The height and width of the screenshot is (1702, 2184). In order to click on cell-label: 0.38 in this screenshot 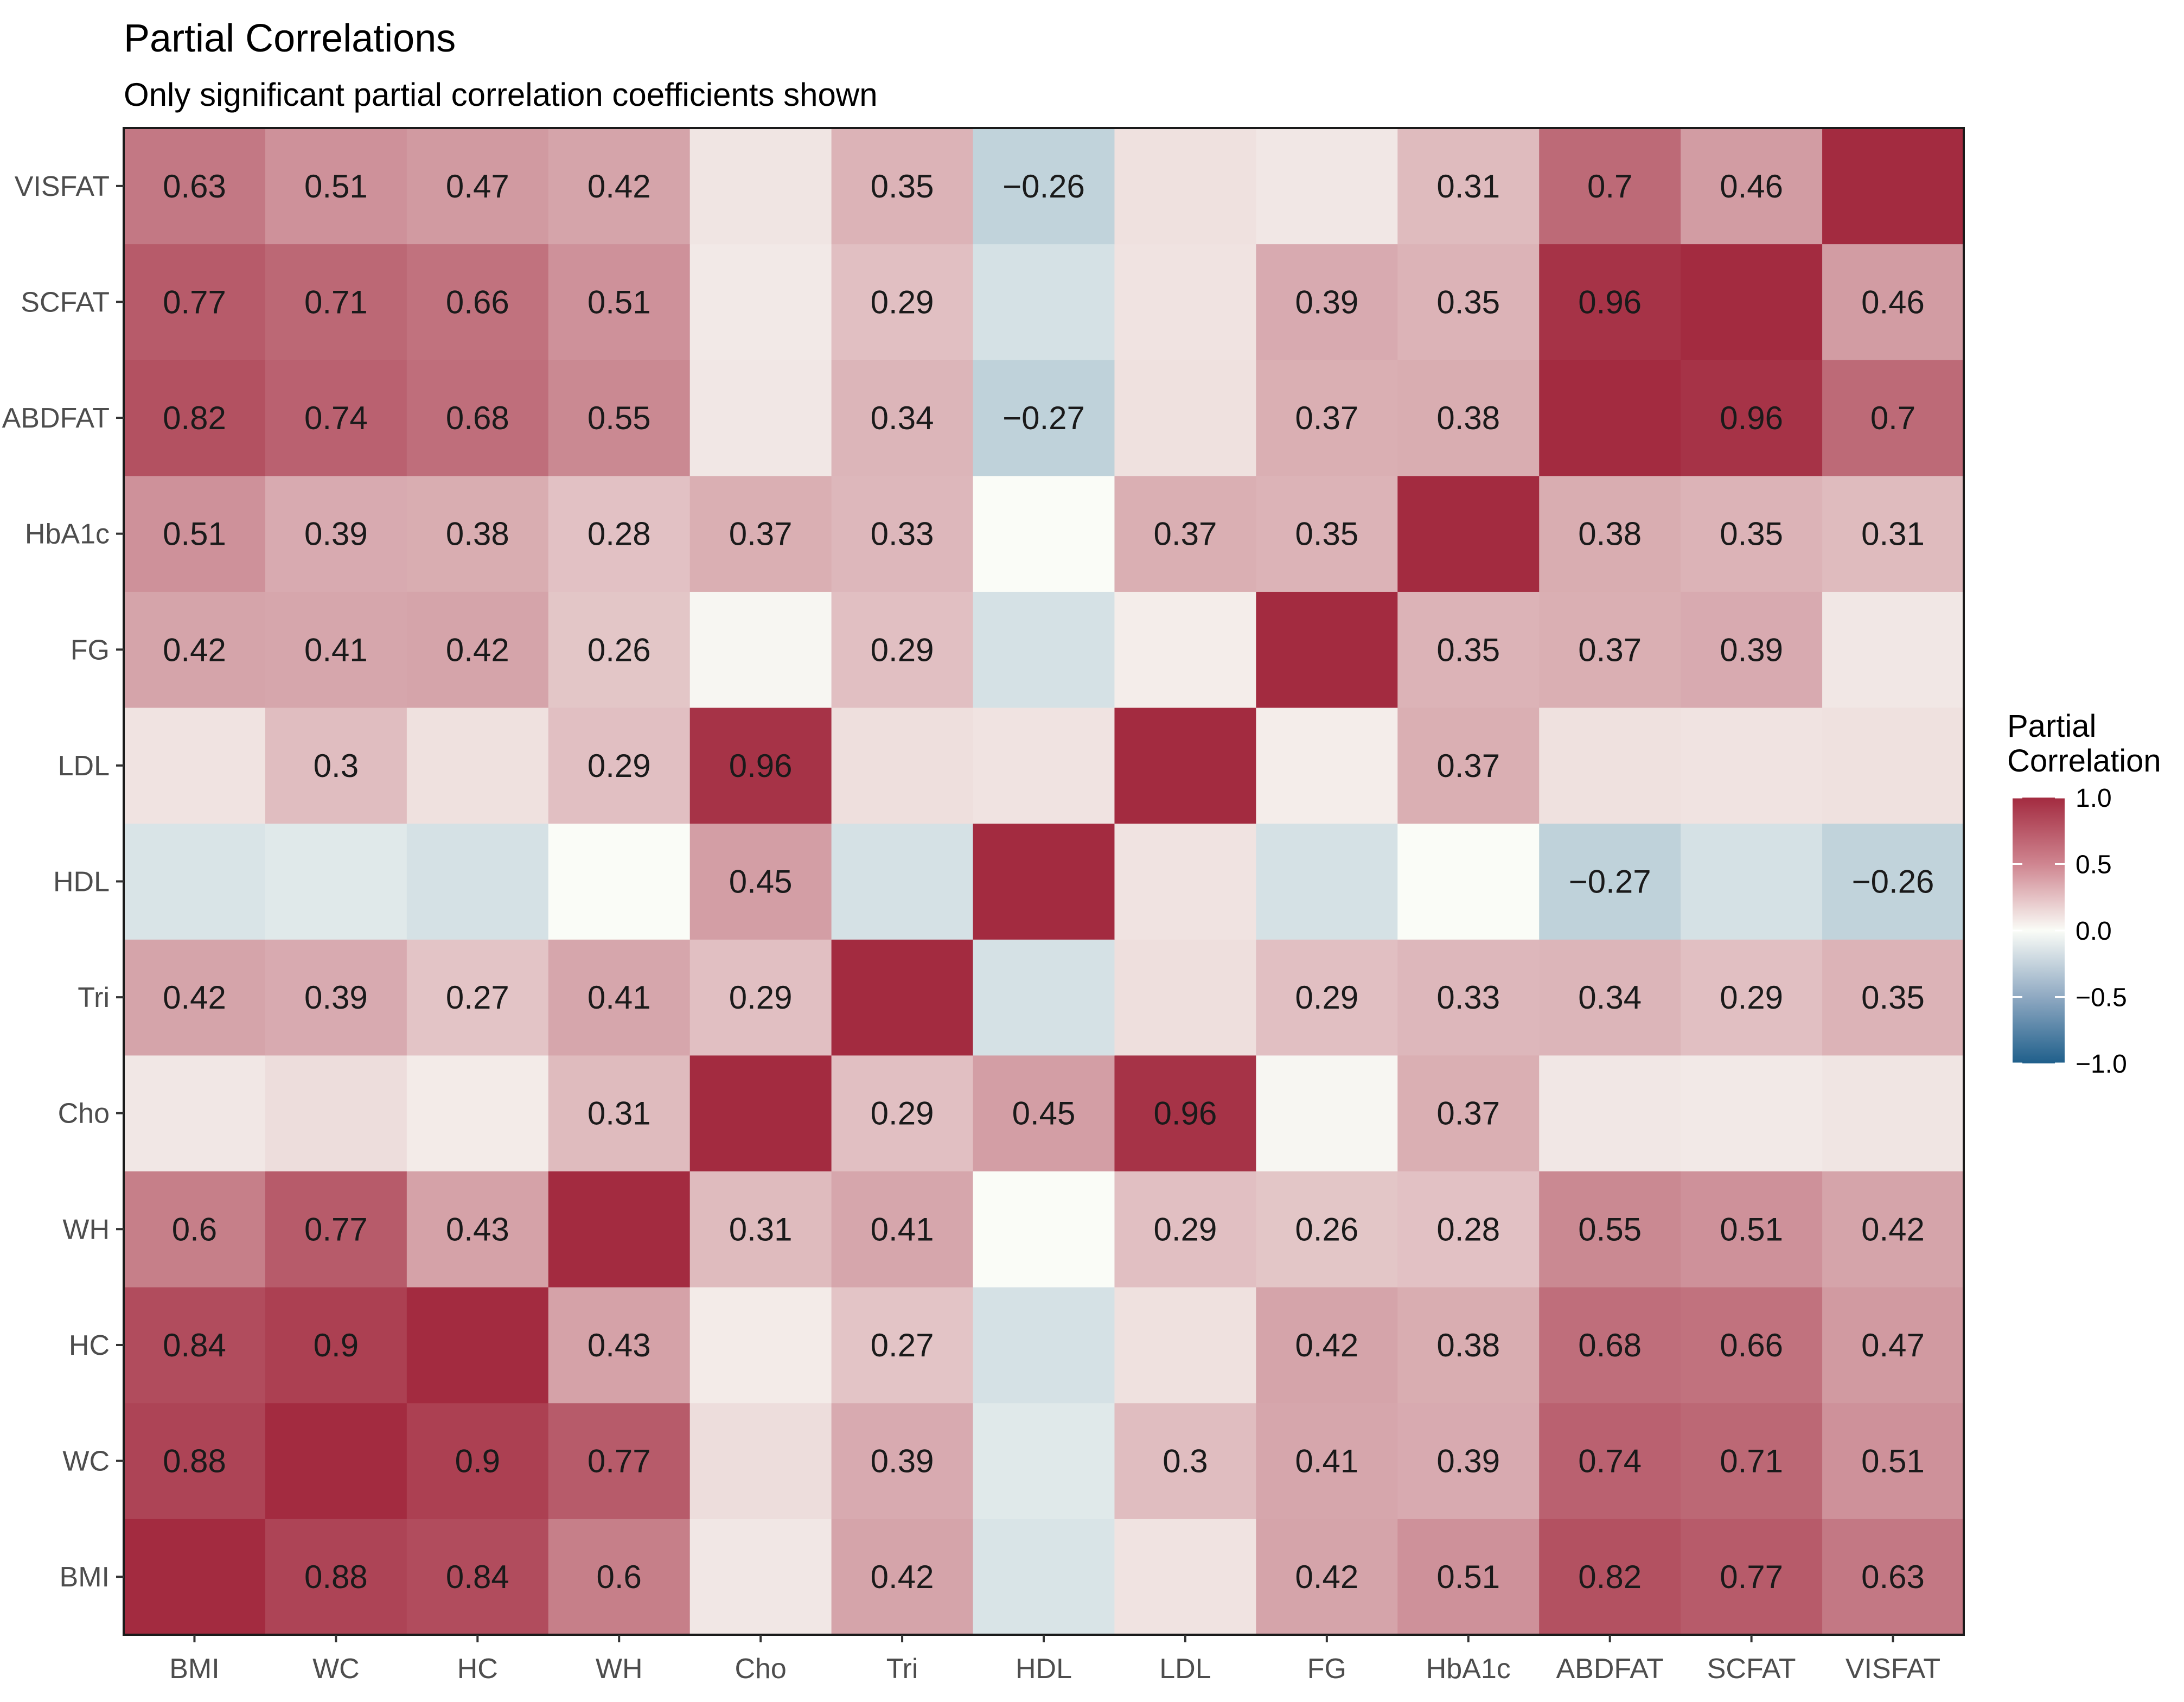, I will do `click(1468, 1345)`.